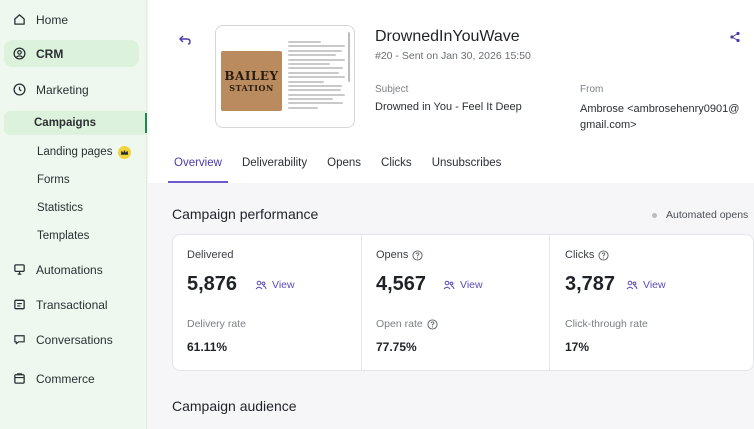  I want to click on delivery-rate-label: Delivery rate, so click(216, 324).